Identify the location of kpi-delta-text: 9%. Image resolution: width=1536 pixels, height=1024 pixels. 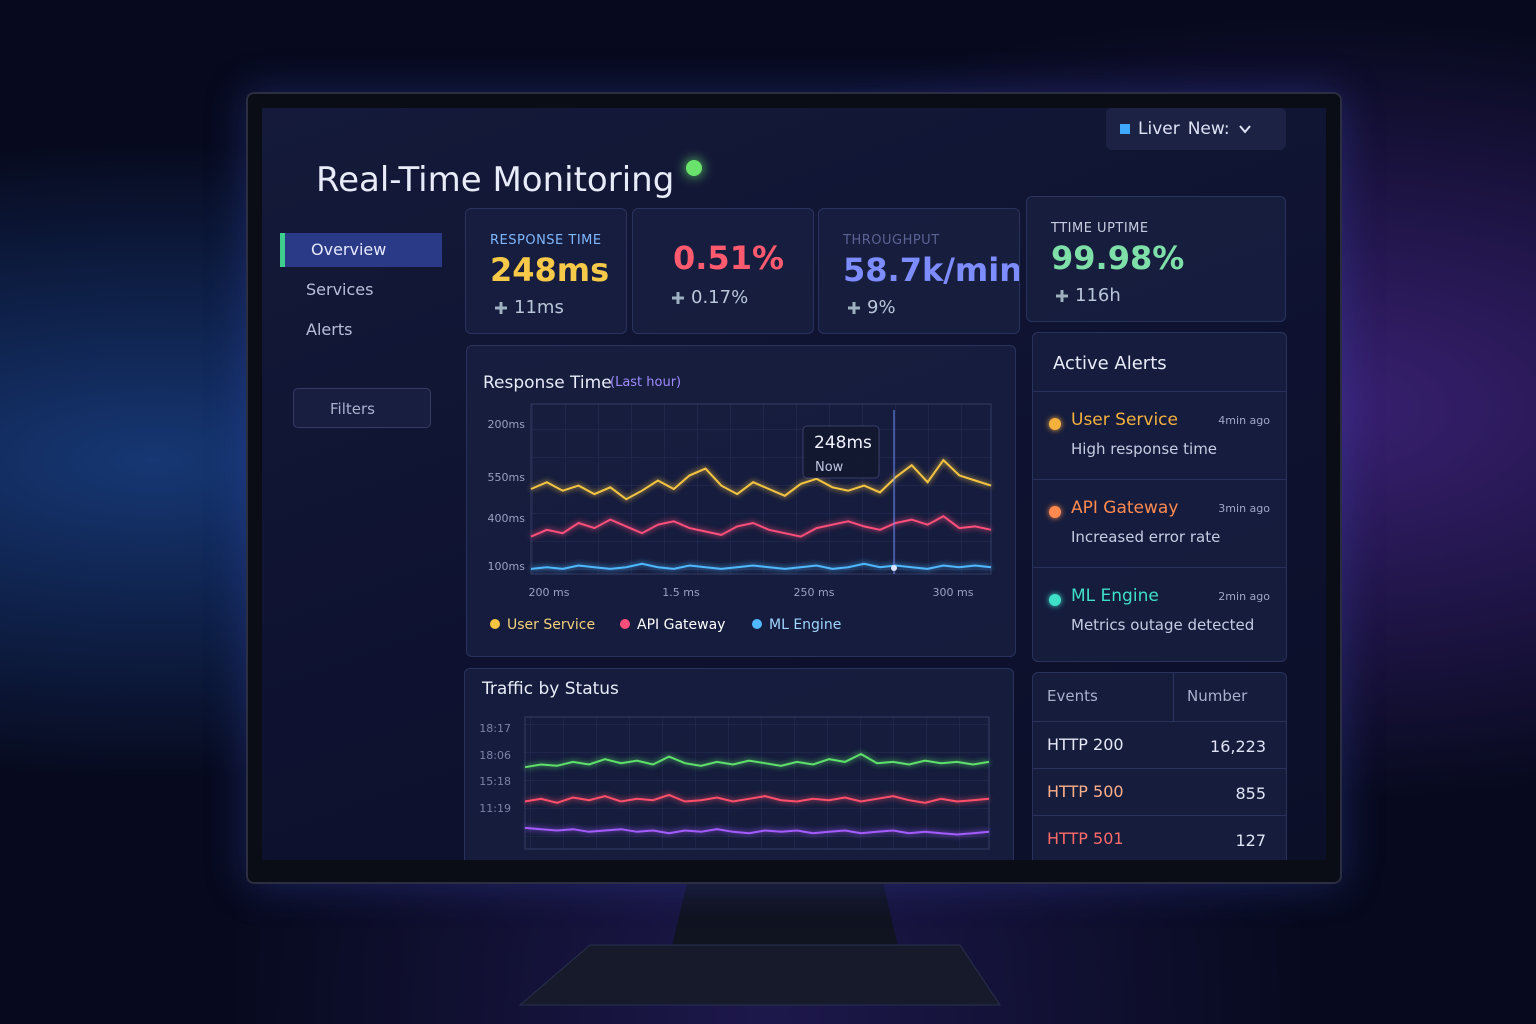
(881, 307).